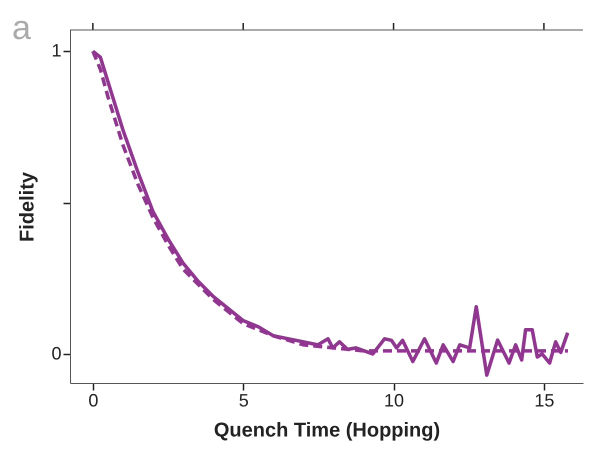 The width and height of the screenshot is (589, 461). What do you see at coordinates (394, 400) in the screenshot?
I see `x-tick-label: 10` at bounding box center [394, 400].